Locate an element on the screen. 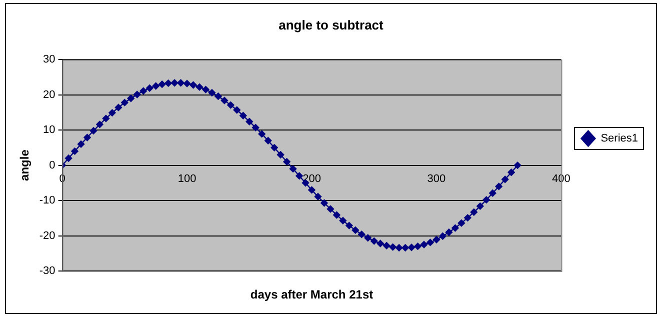 This screenshot has height=321, width=662. y-axis-title: angle is located at coordinates (25, 165).